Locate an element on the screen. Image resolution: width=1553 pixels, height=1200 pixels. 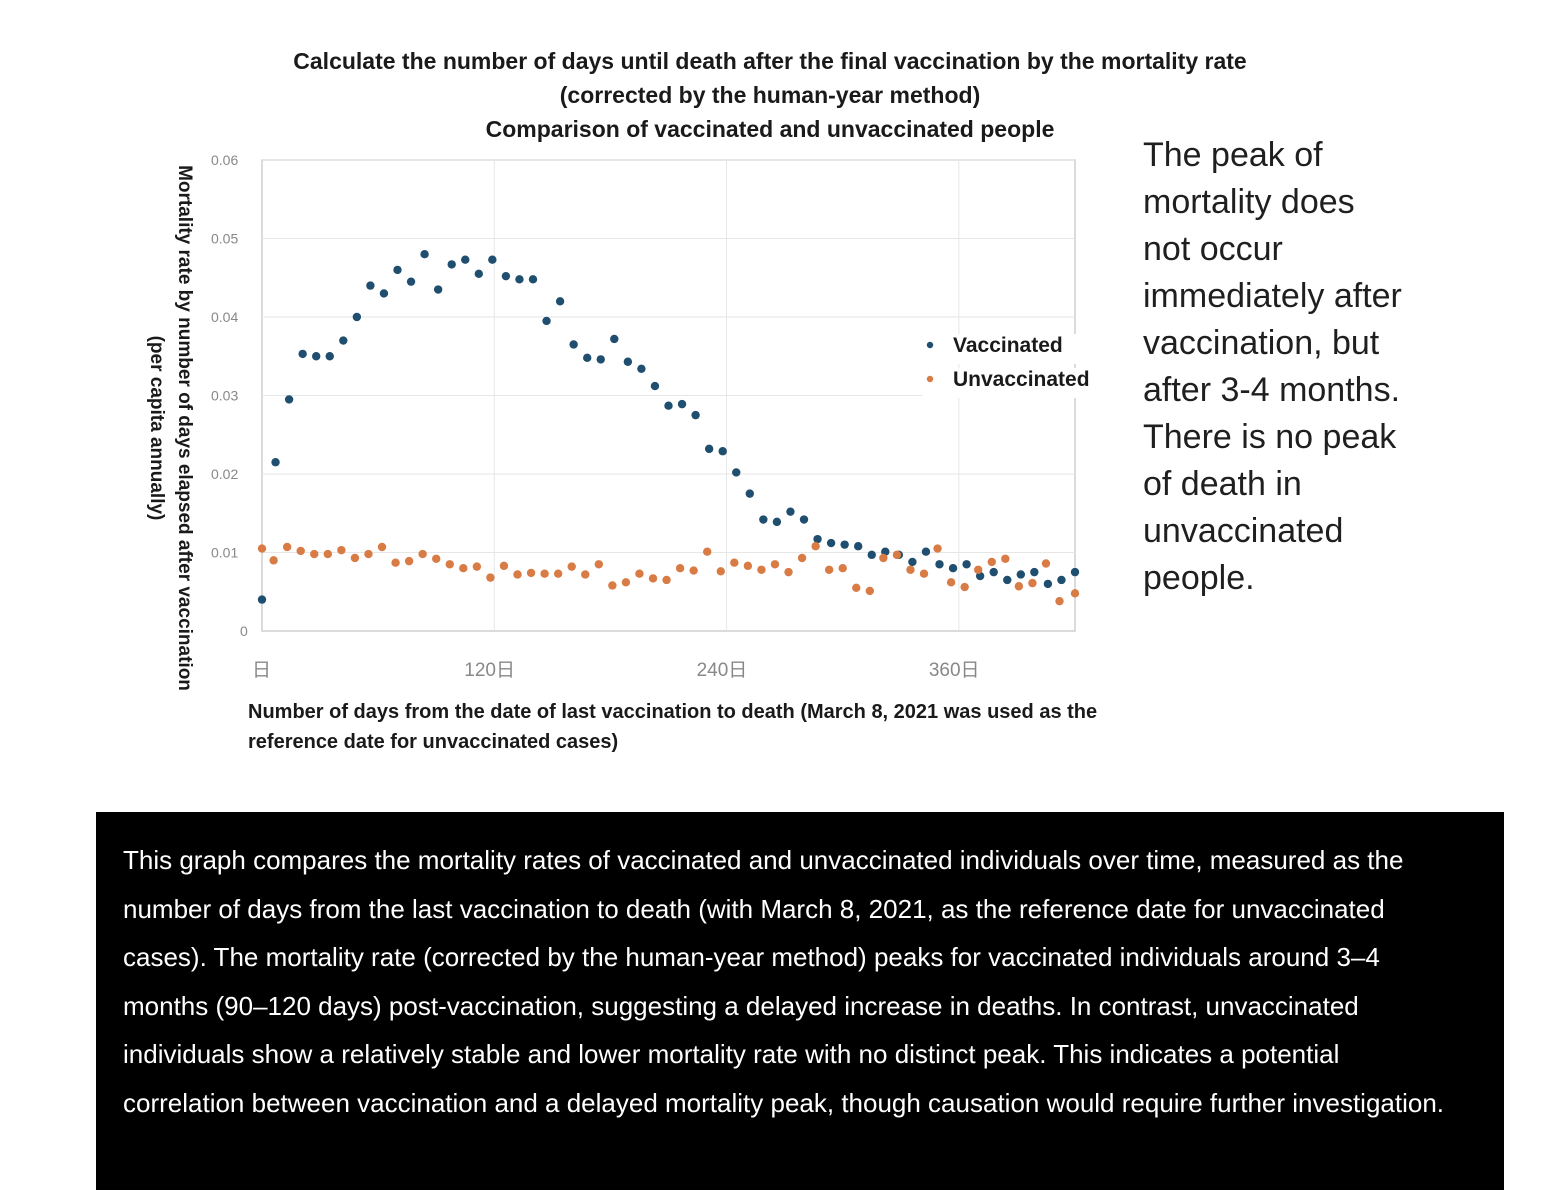
x-tick-label: 360日 is located at coordinates (954, 670).